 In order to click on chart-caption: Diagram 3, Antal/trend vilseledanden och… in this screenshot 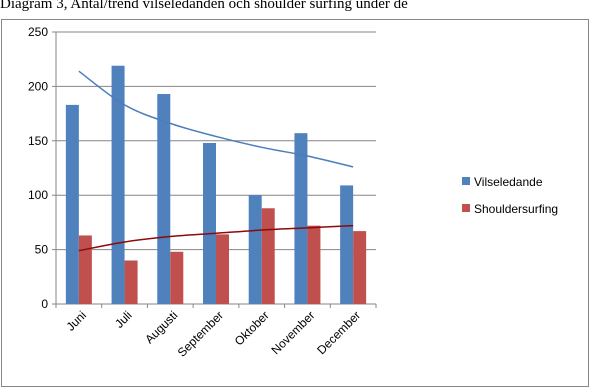, I will do `click(204, 6)`.